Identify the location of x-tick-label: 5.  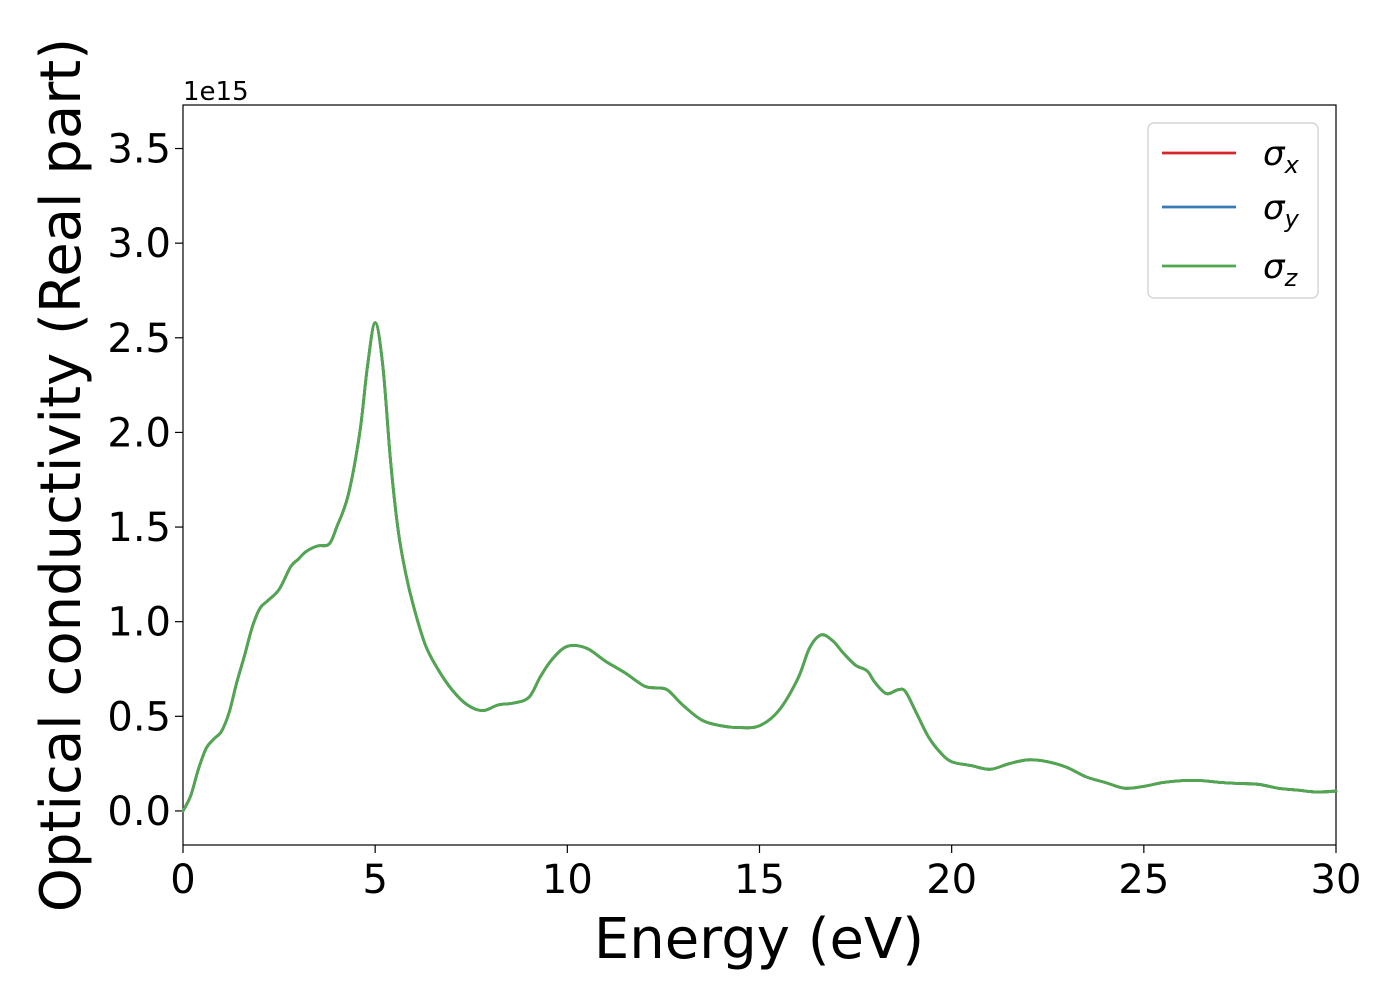
(374, 880).